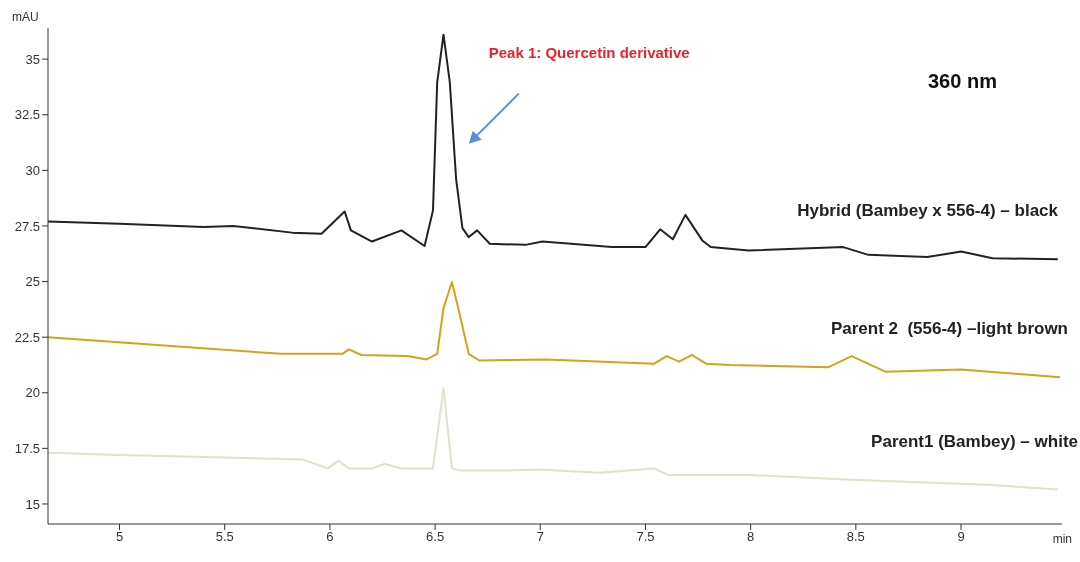  Describe the element at coordinates (751, 537) in the screenshot. I see `x-tick-label: 8` at that location.